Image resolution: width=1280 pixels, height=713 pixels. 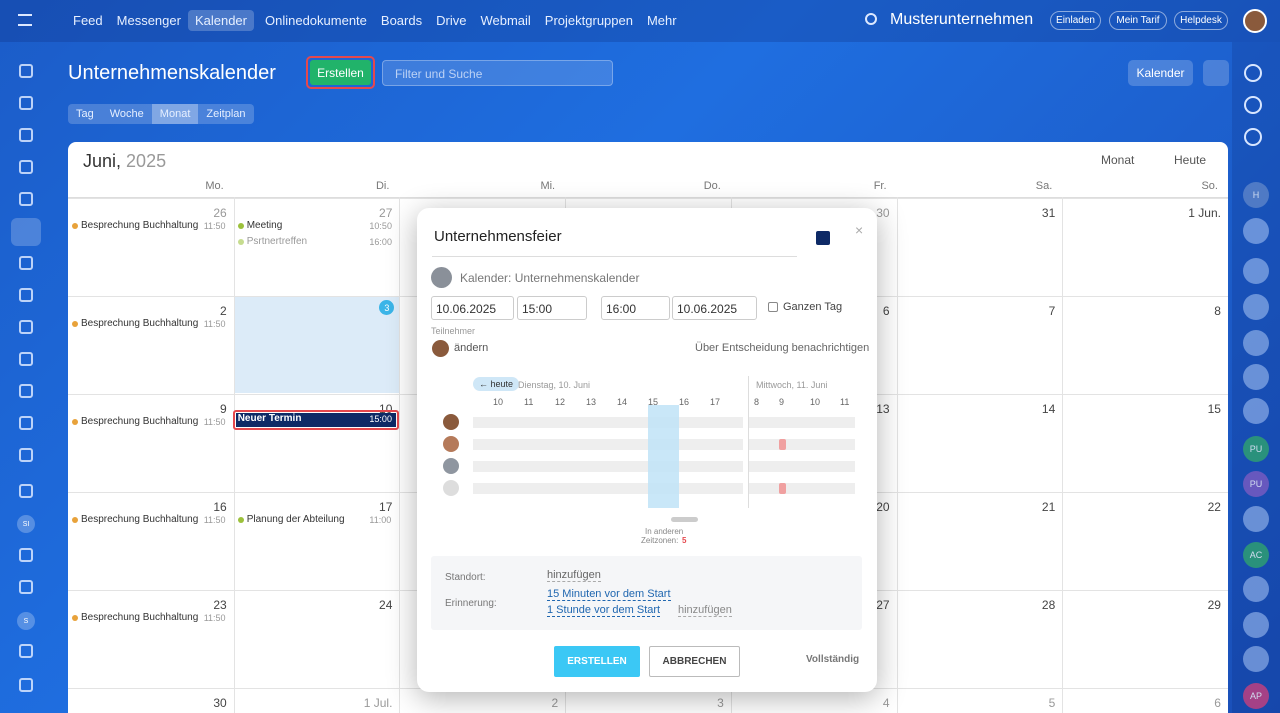 I want to click on badge: SI, so click(x=26, y=524).